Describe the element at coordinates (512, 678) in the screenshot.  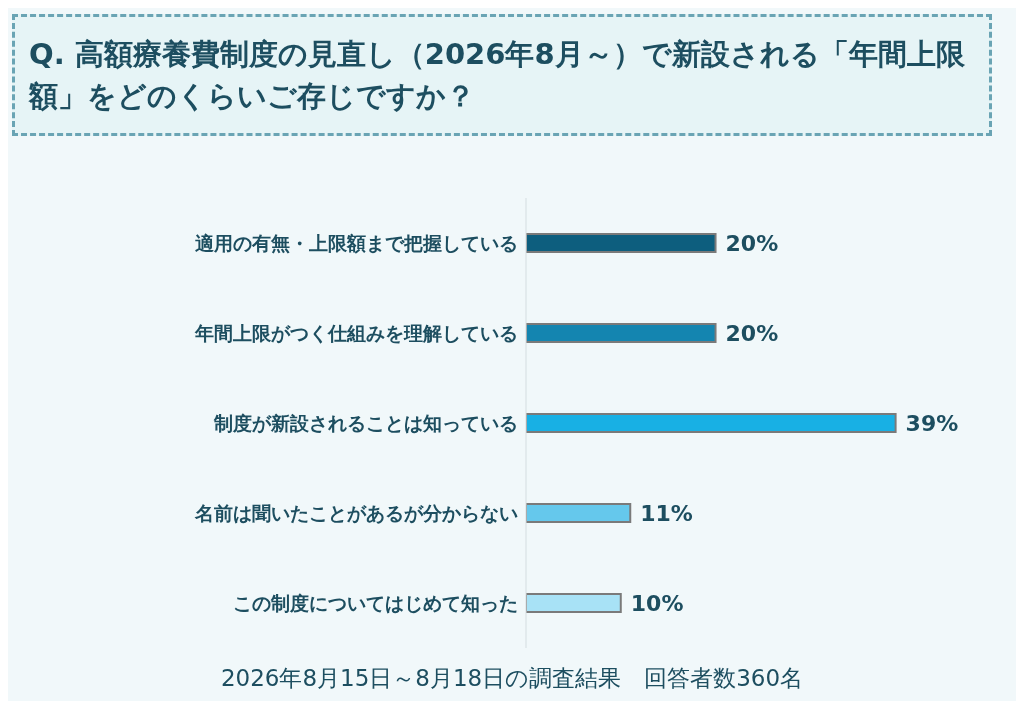
I see `text: 2026年8月15日～8月18日の調査結果 回答者数360名` at that location.